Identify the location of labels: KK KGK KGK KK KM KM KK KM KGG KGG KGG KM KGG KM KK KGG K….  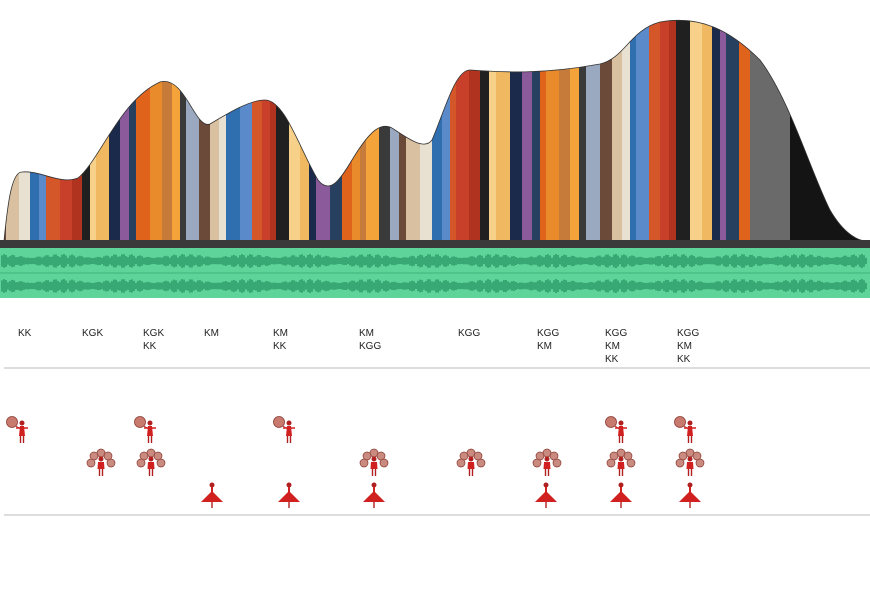
(358, 346).